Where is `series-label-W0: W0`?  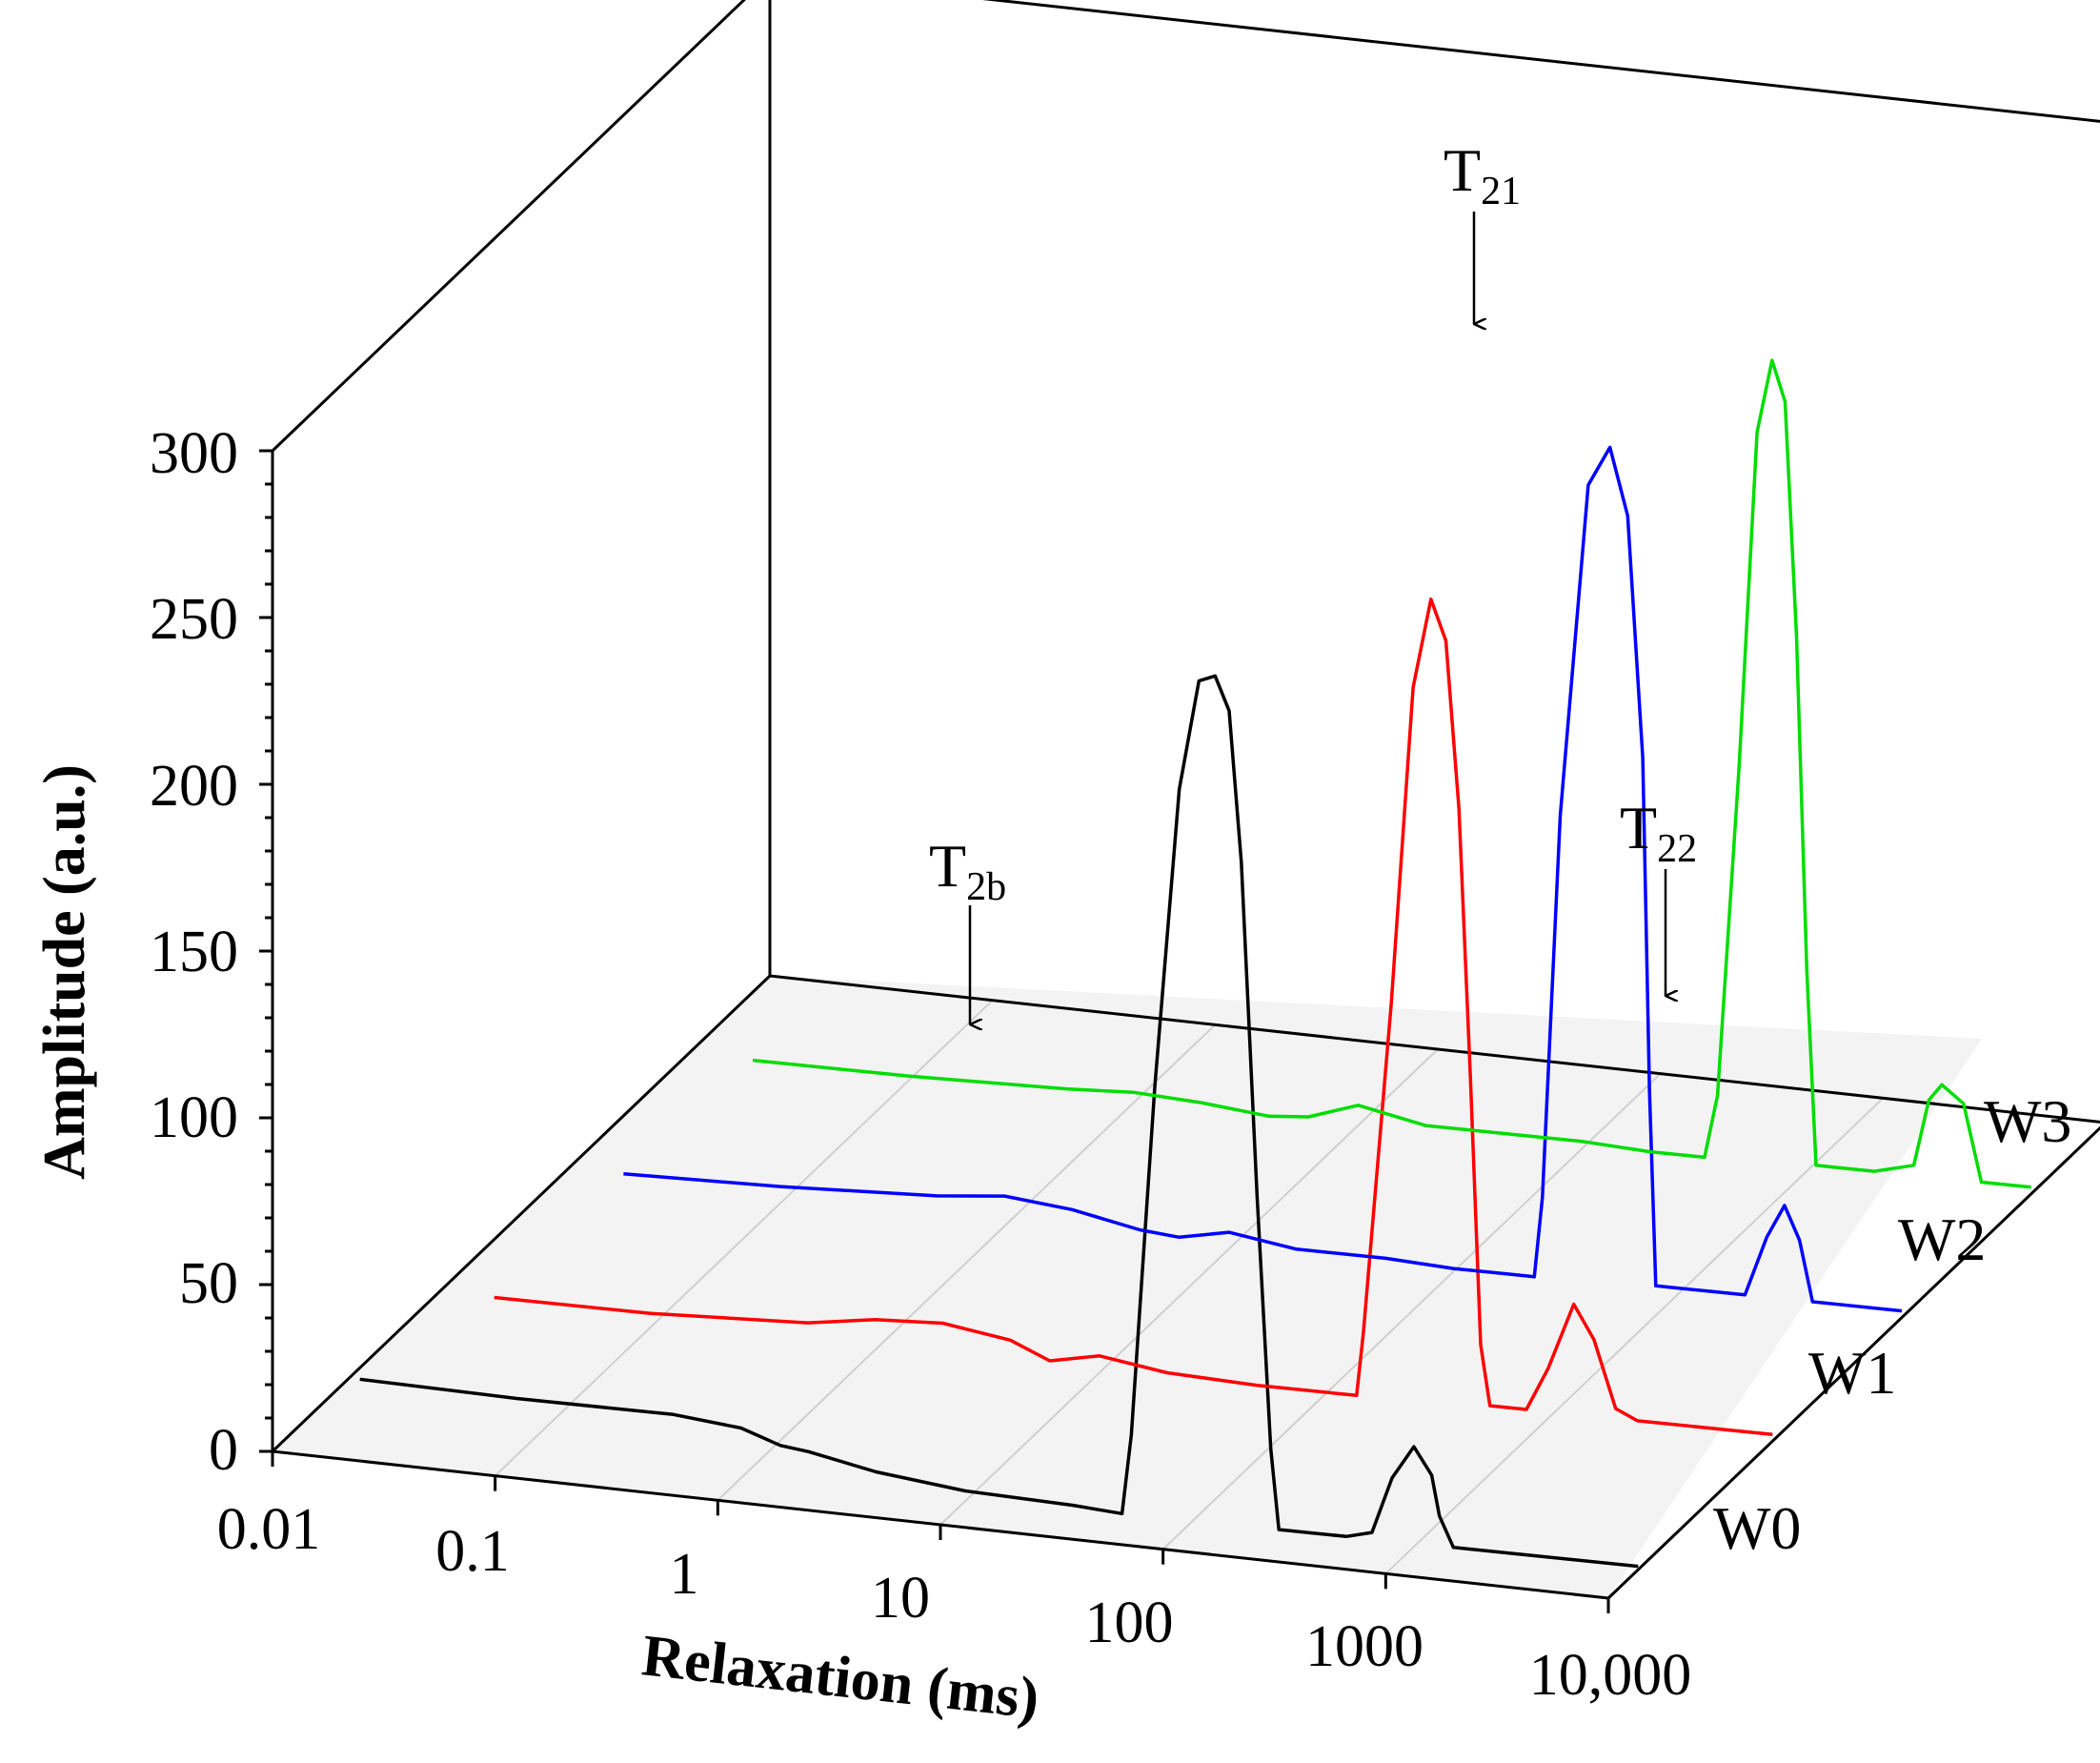 series-label-W0: W0 is located at coordinates (1757, 1528).